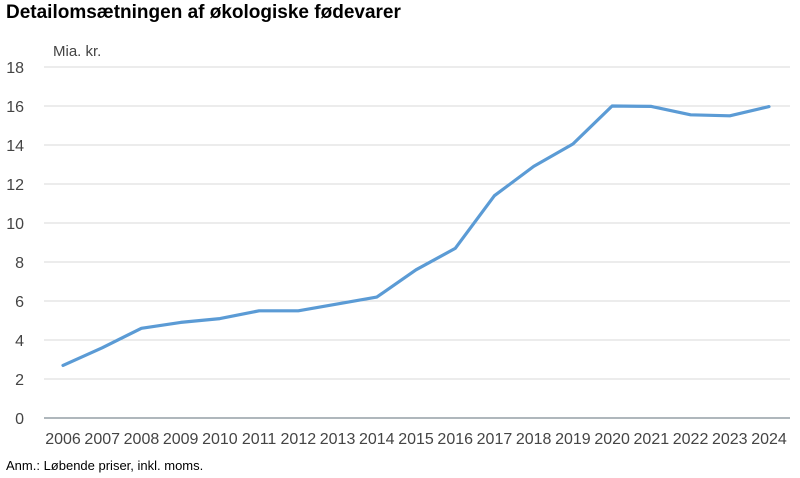  What do you see at coordinates (19, 341) in the screenshot?
I see `y-tick-label: 4` at bounding box center [19, 341].